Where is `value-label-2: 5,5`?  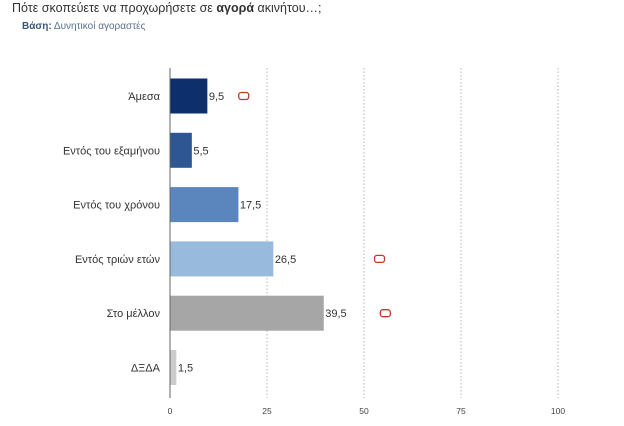
value-label-2: 5,5 is located at coordinates (200, 151).